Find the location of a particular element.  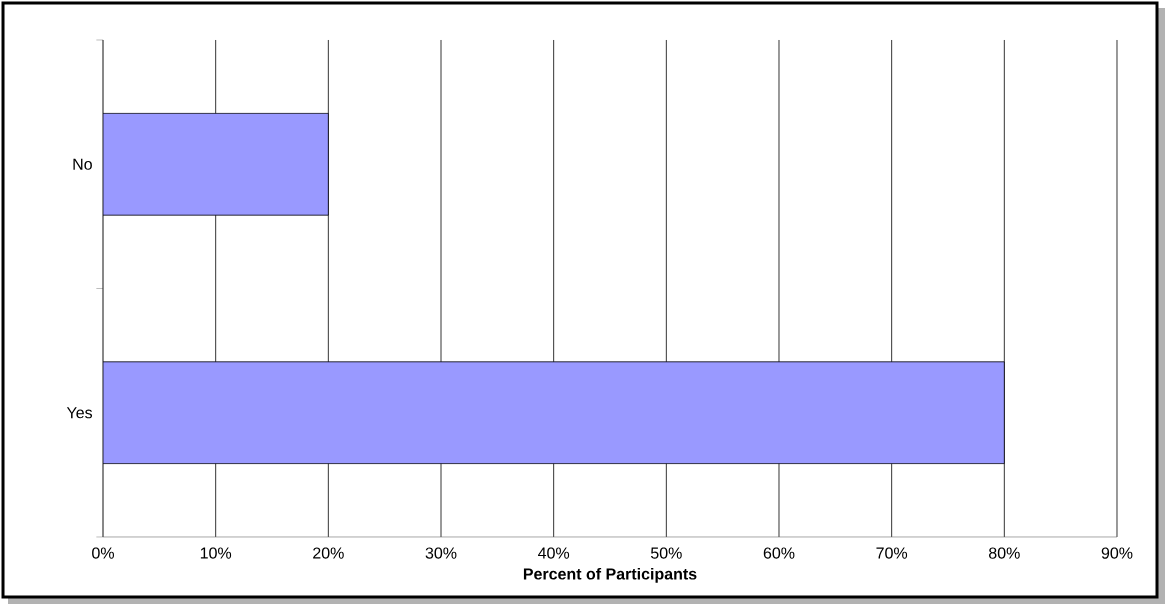

x-tick-label: 40% is located at coordinates (554, 553).